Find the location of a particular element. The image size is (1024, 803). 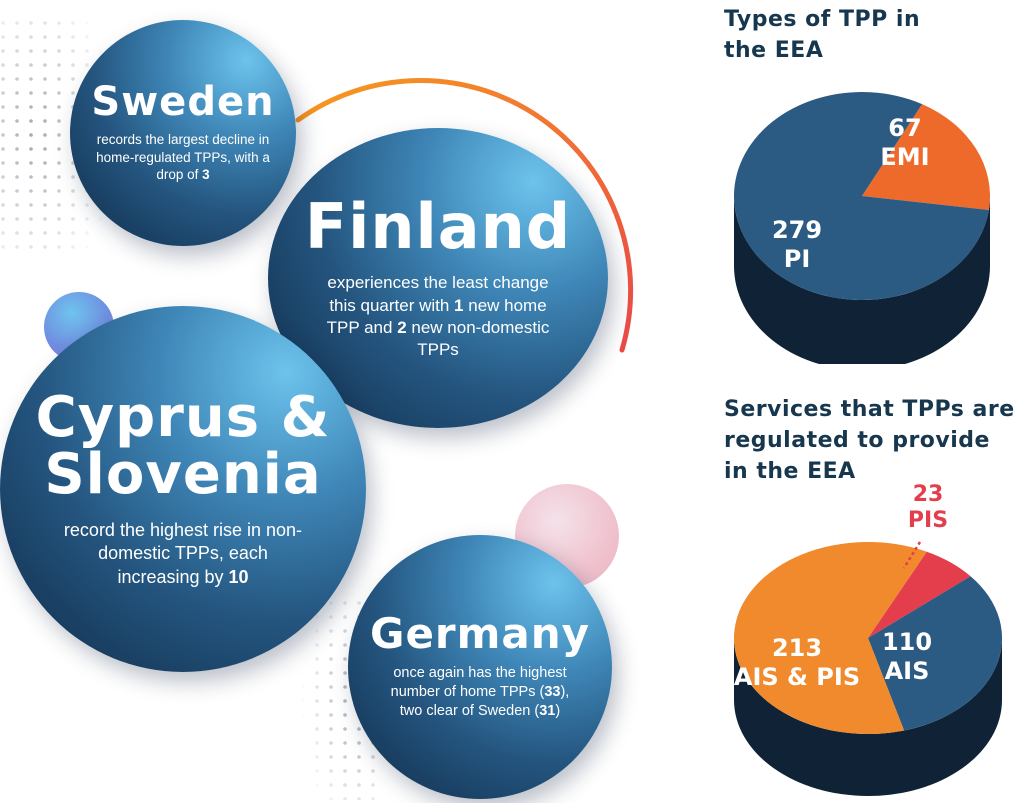

chart1-slice-emi is located at coordinates (926, 157).